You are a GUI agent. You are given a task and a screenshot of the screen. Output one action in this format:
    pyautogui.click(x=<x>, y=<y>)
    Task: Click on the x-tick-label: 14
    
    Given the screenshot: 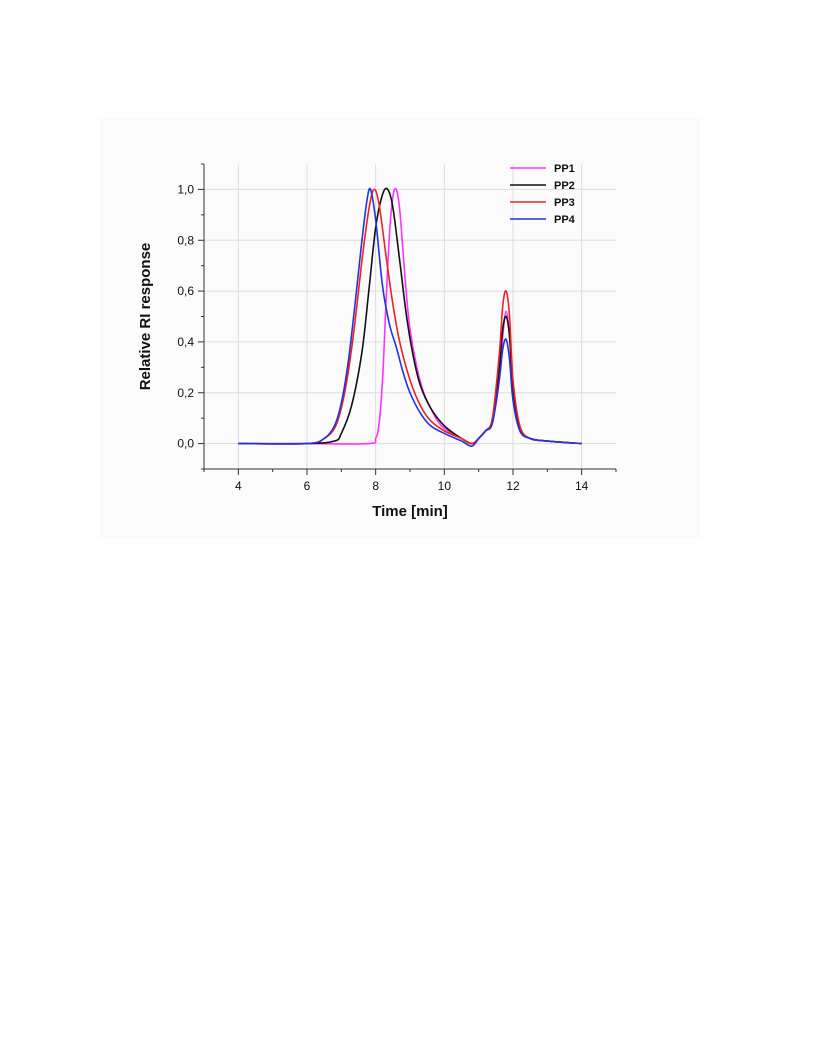 What is the action you would take?
    pyautogui.click(x=582, y=486)
    